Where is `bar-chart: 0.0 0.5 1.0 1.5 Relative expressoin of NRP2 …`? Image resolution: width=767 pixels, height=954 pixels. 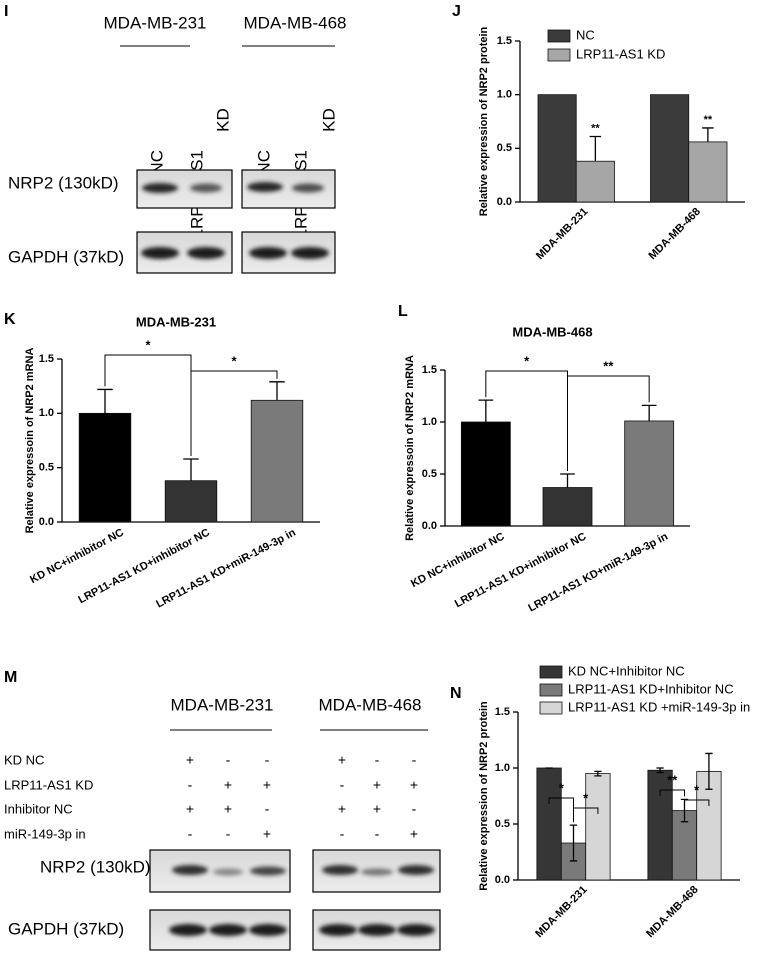 bar-chart: 0.0 0.5 1.0 1.5 Relative expressoin of NRP2 … is located at coordinates (547, 469).